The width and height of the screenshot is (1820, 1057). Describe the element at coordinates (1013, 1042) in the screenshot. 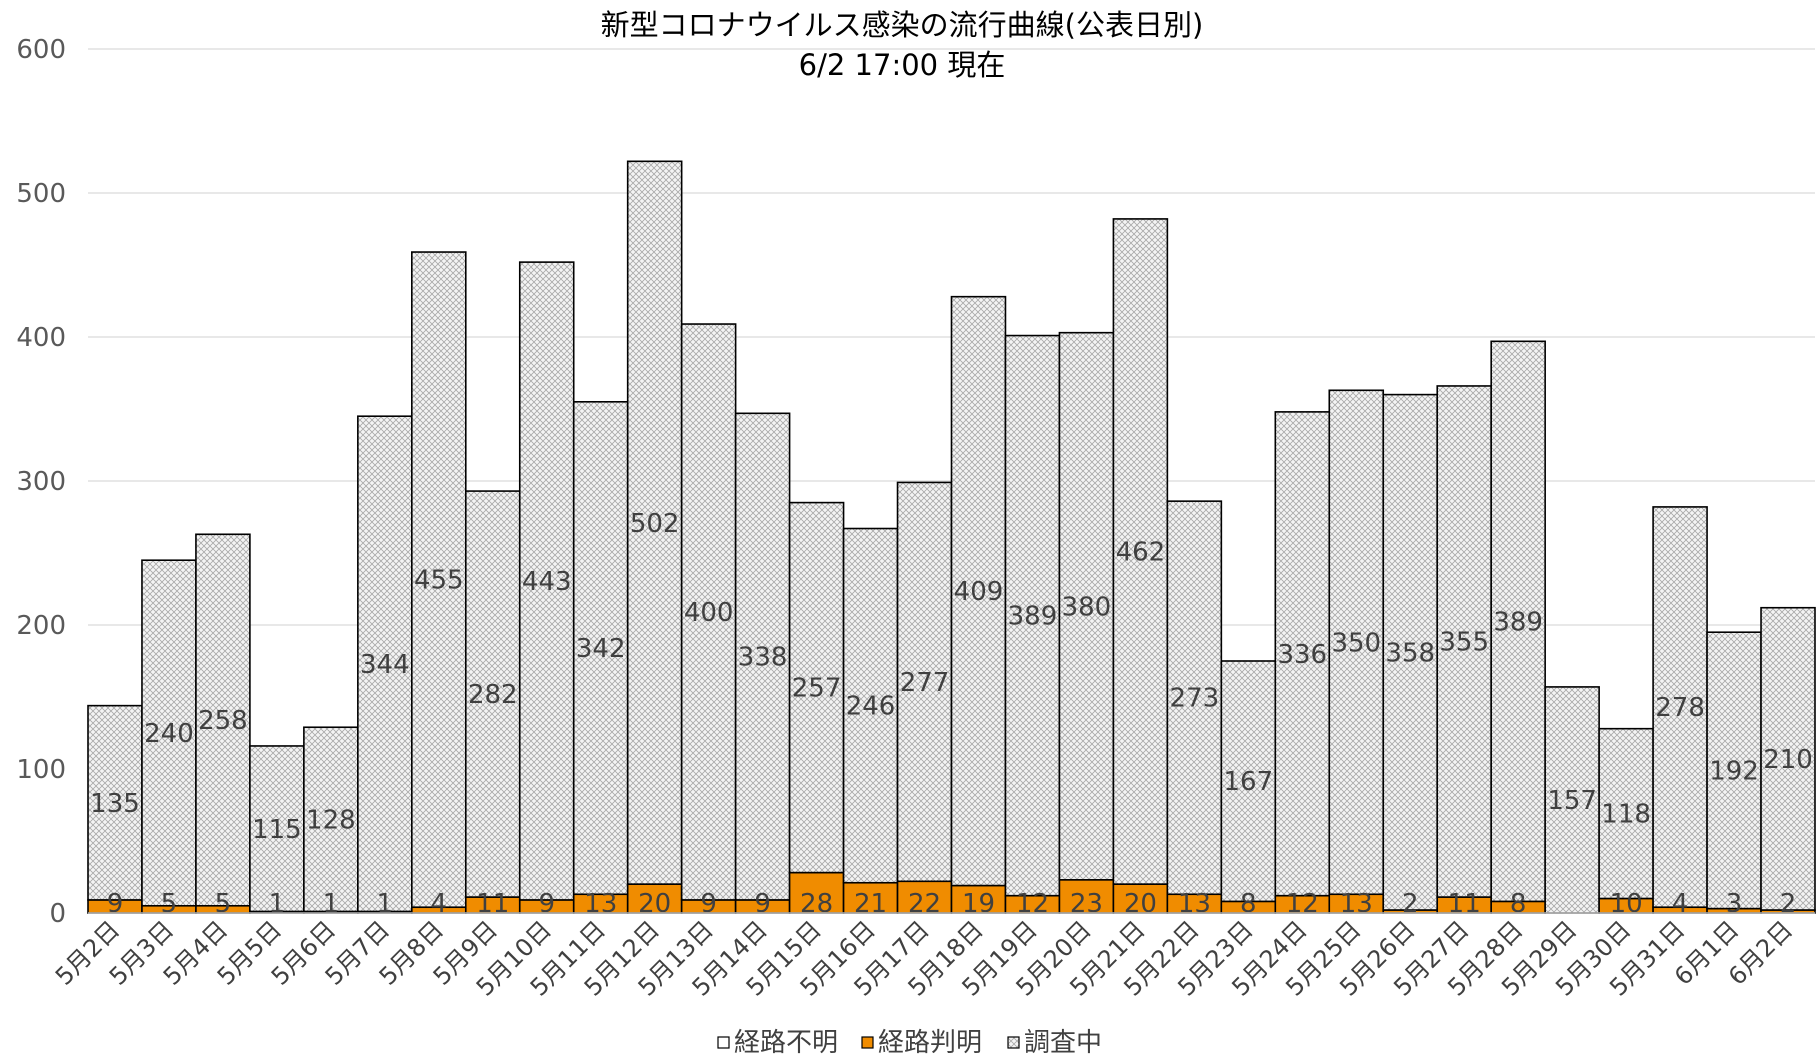

I see `legend-item-investigating-swatch` at that location.